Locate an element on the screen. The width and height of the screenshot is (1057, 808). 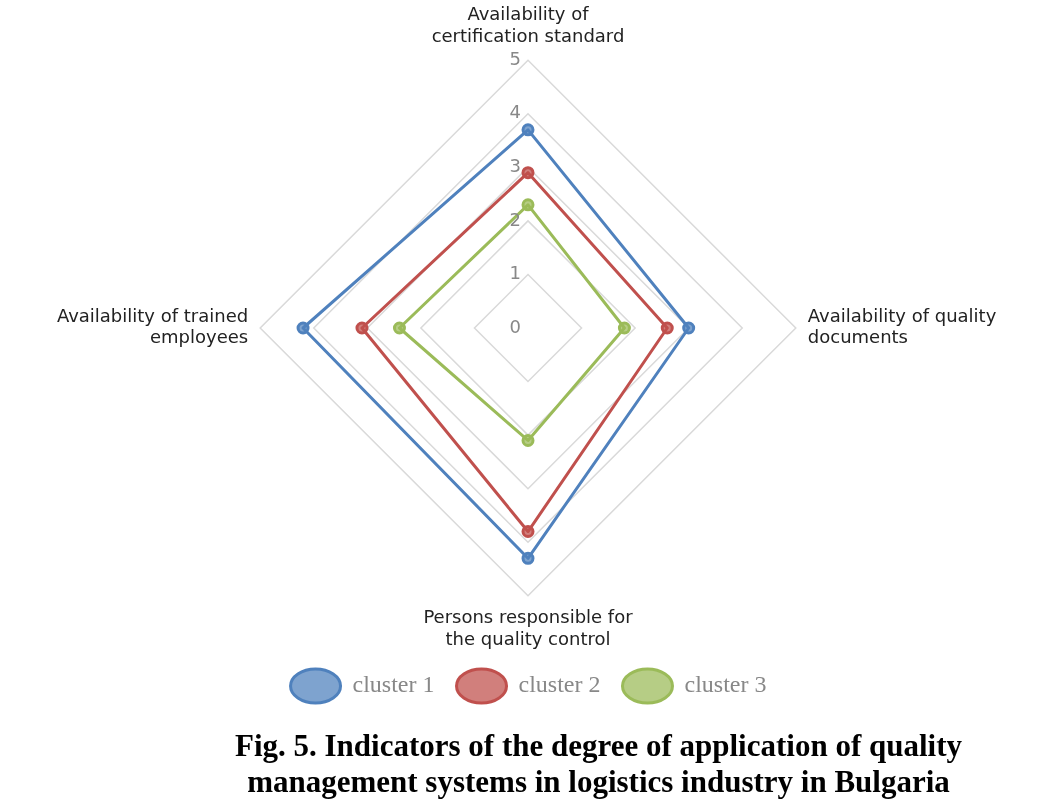
legend-label: cluster 3 is located at coordinates (725, 684).